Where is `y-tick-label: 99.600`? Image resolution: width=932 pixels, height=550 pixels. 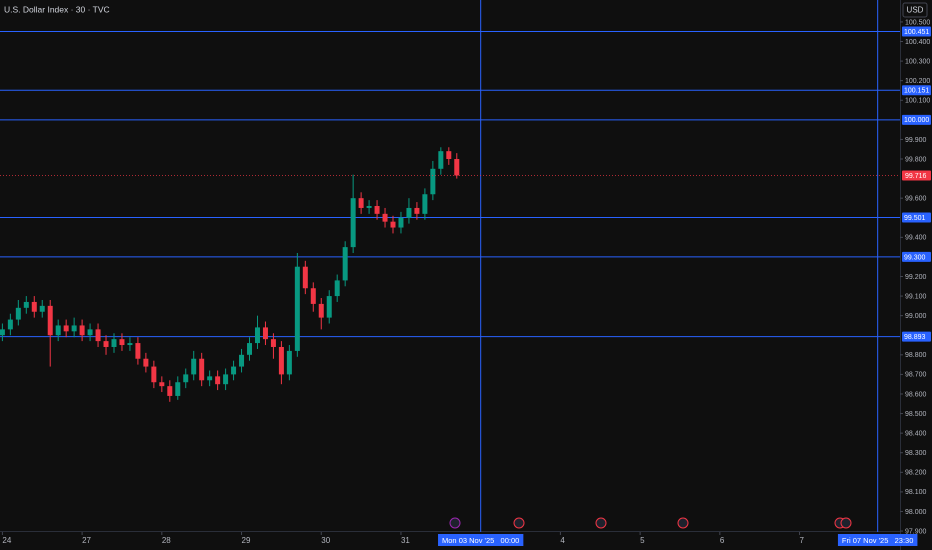 y-tick-label: 99.600 is located at coordinates (916, 199).